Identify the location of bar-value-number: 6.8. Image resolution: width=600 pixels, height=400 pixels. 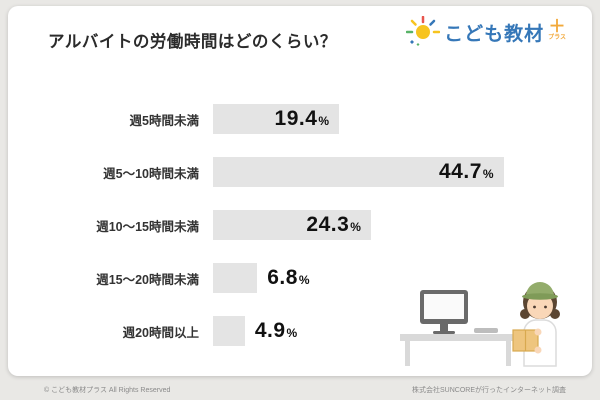
(282, 277).